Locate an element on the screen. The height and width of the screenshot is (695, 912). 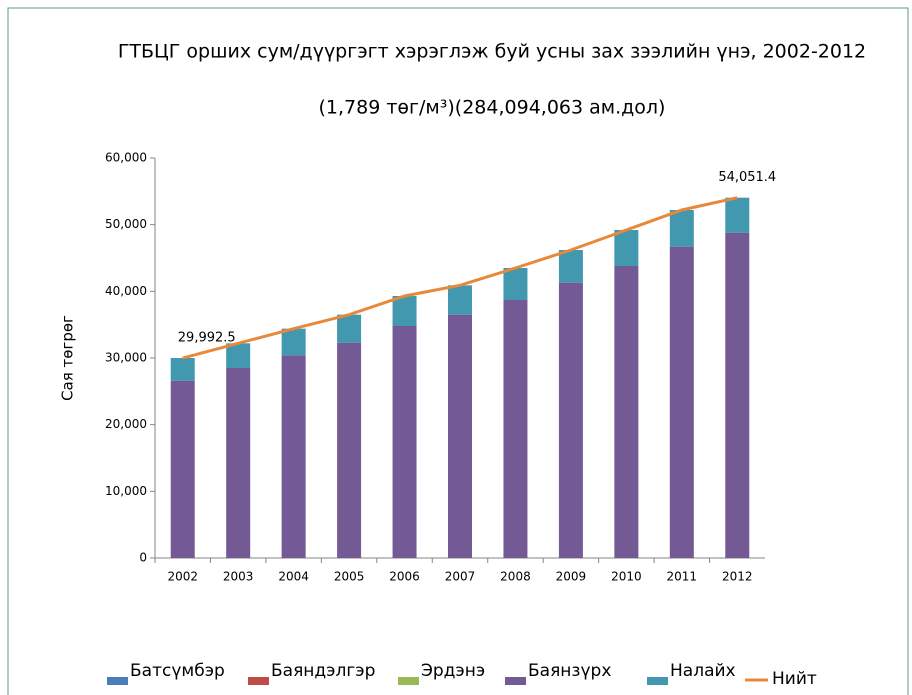
y-tick-label: 40,000 is located at coordinates (126, 291).